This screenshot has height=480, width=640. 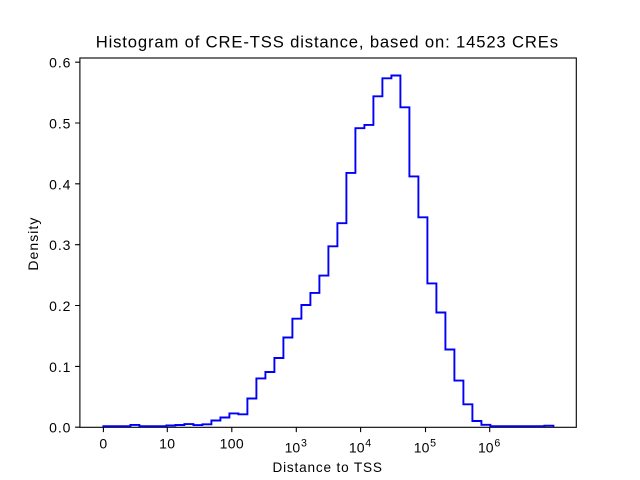 What do you see at coordinates (304, 443) in the screenshot?
I see `svg-text: 3` at bounding box center [304, 443].